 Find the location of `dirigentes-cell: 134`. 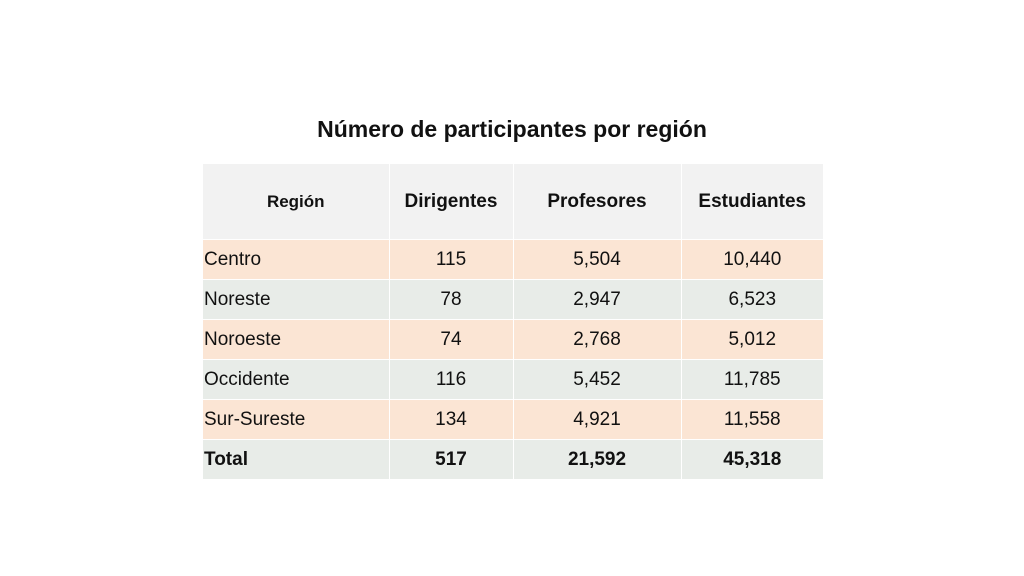

dirigentes-cell: 134 is located at coordinates (451, 419).